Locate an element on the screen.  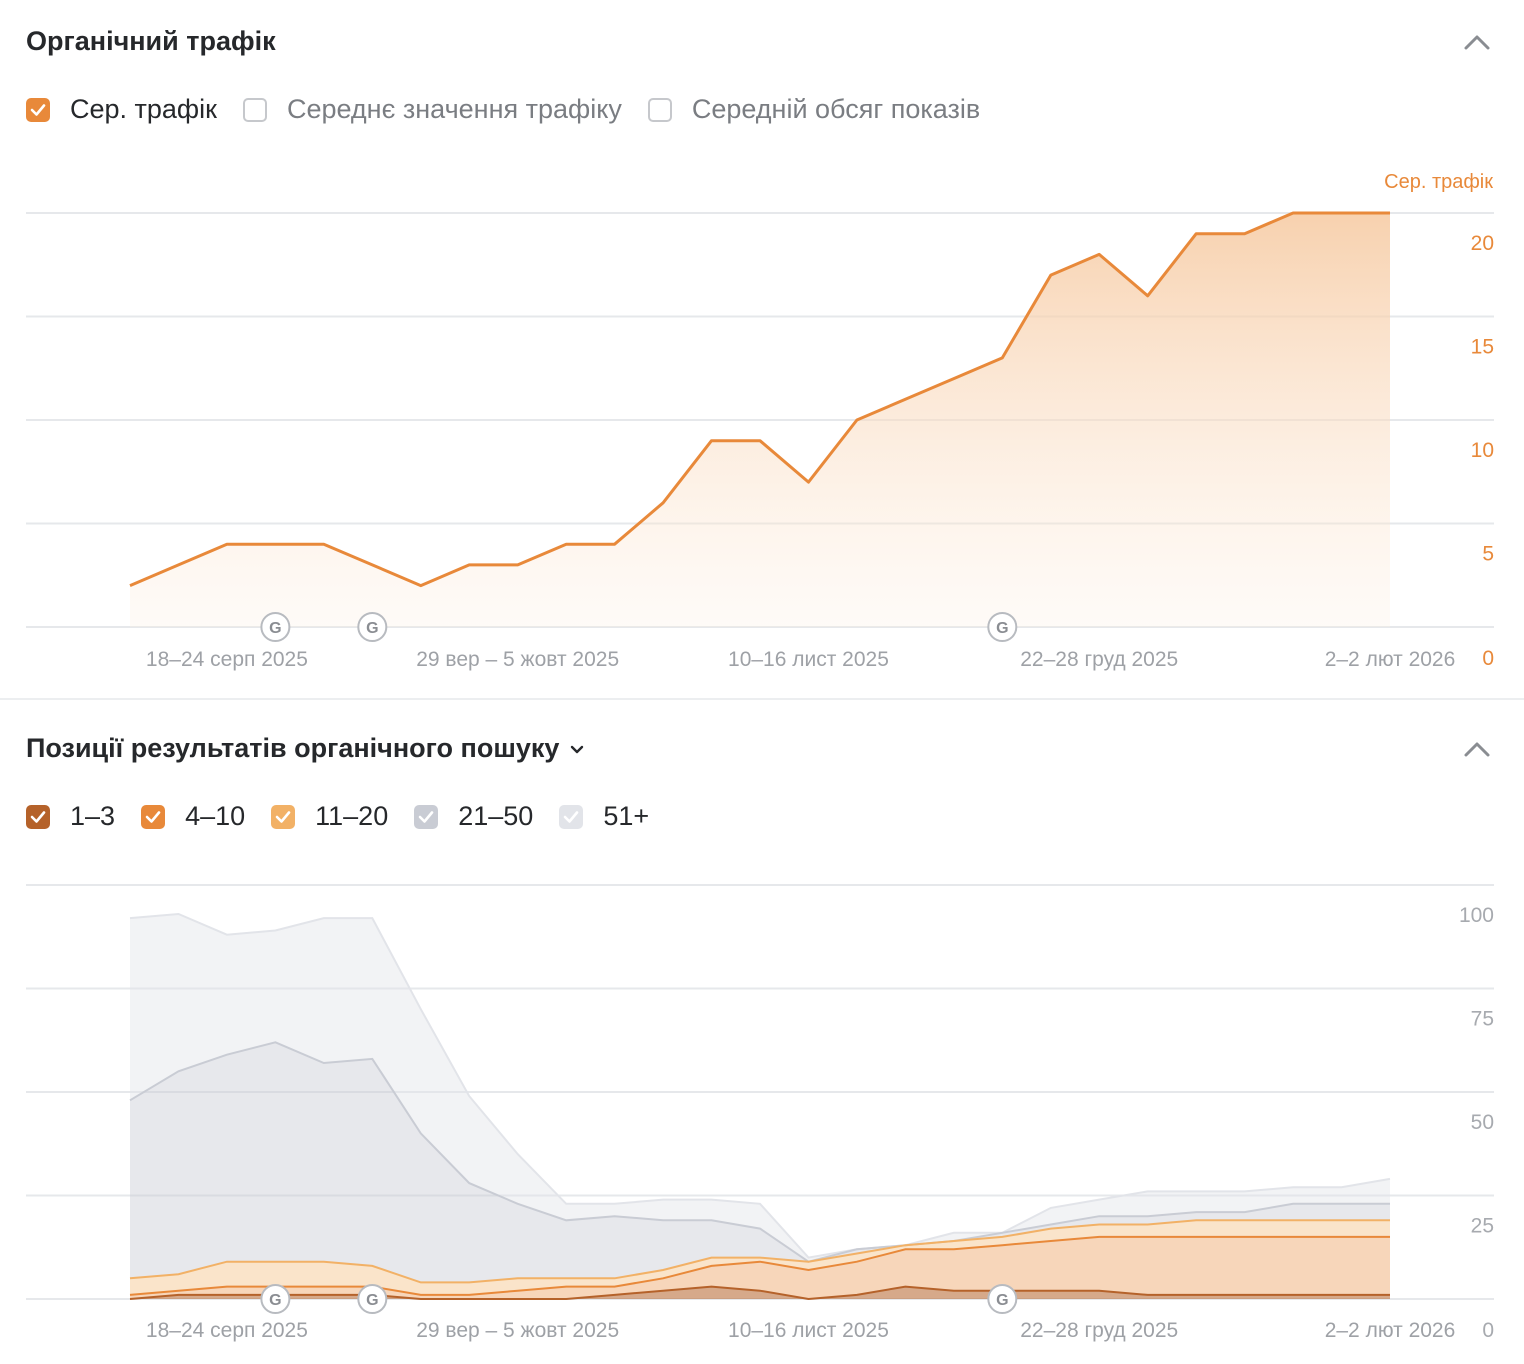
legend-label-pos-1-3: 1–3 is located at coordinates (93, 816).